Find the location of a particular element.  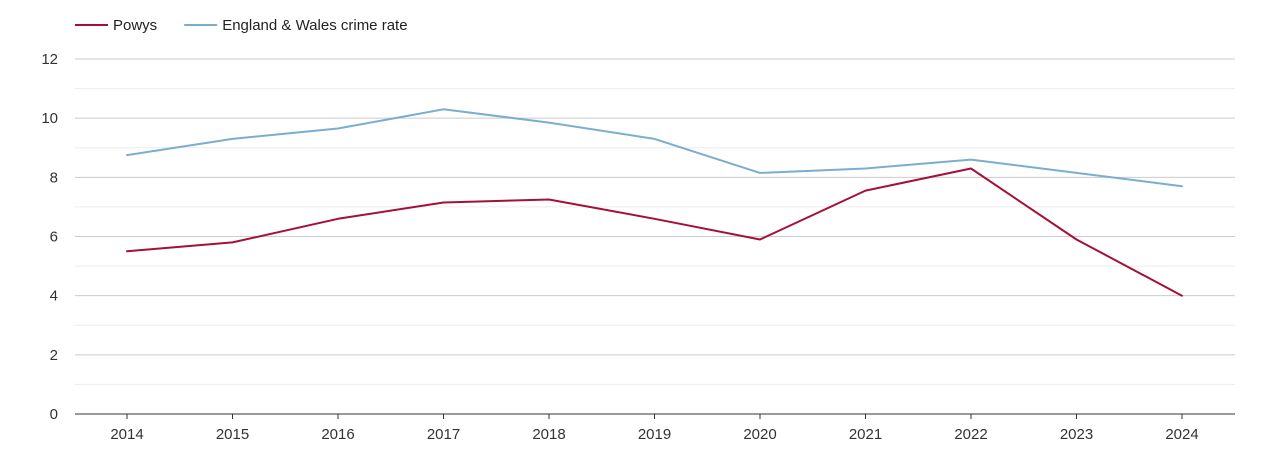

series-line-england-wales is located at coordinates (654, 148).